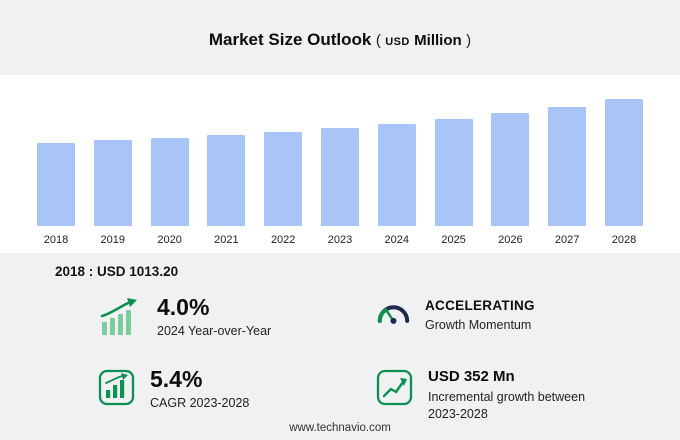 Image resolution: width=680 pixels, height=440 pixels. What do you see at coordinates (237, 395) in the screenshot?
I see `stat-cagr: 5.4% CAGR 2023-2028` at bounding box center [237, 395].